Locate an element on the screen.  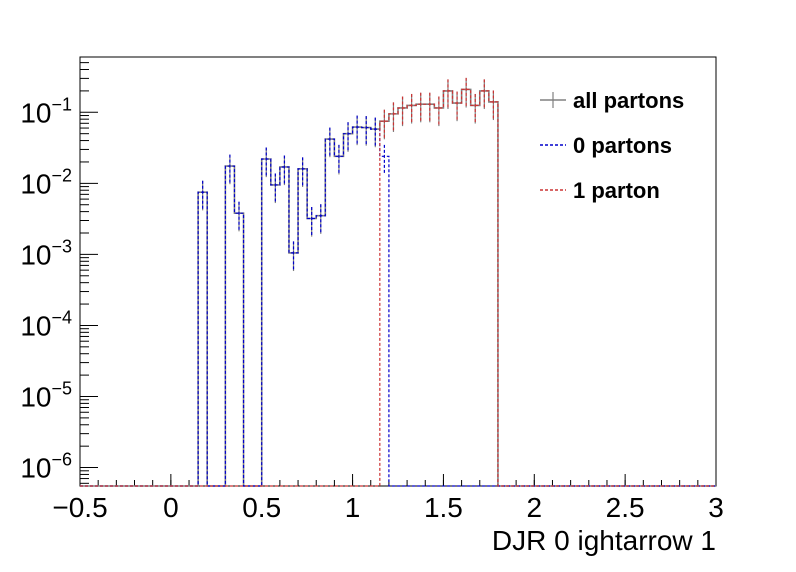
y-tick-label: 10⁻² is located at coordinates (46, 182).